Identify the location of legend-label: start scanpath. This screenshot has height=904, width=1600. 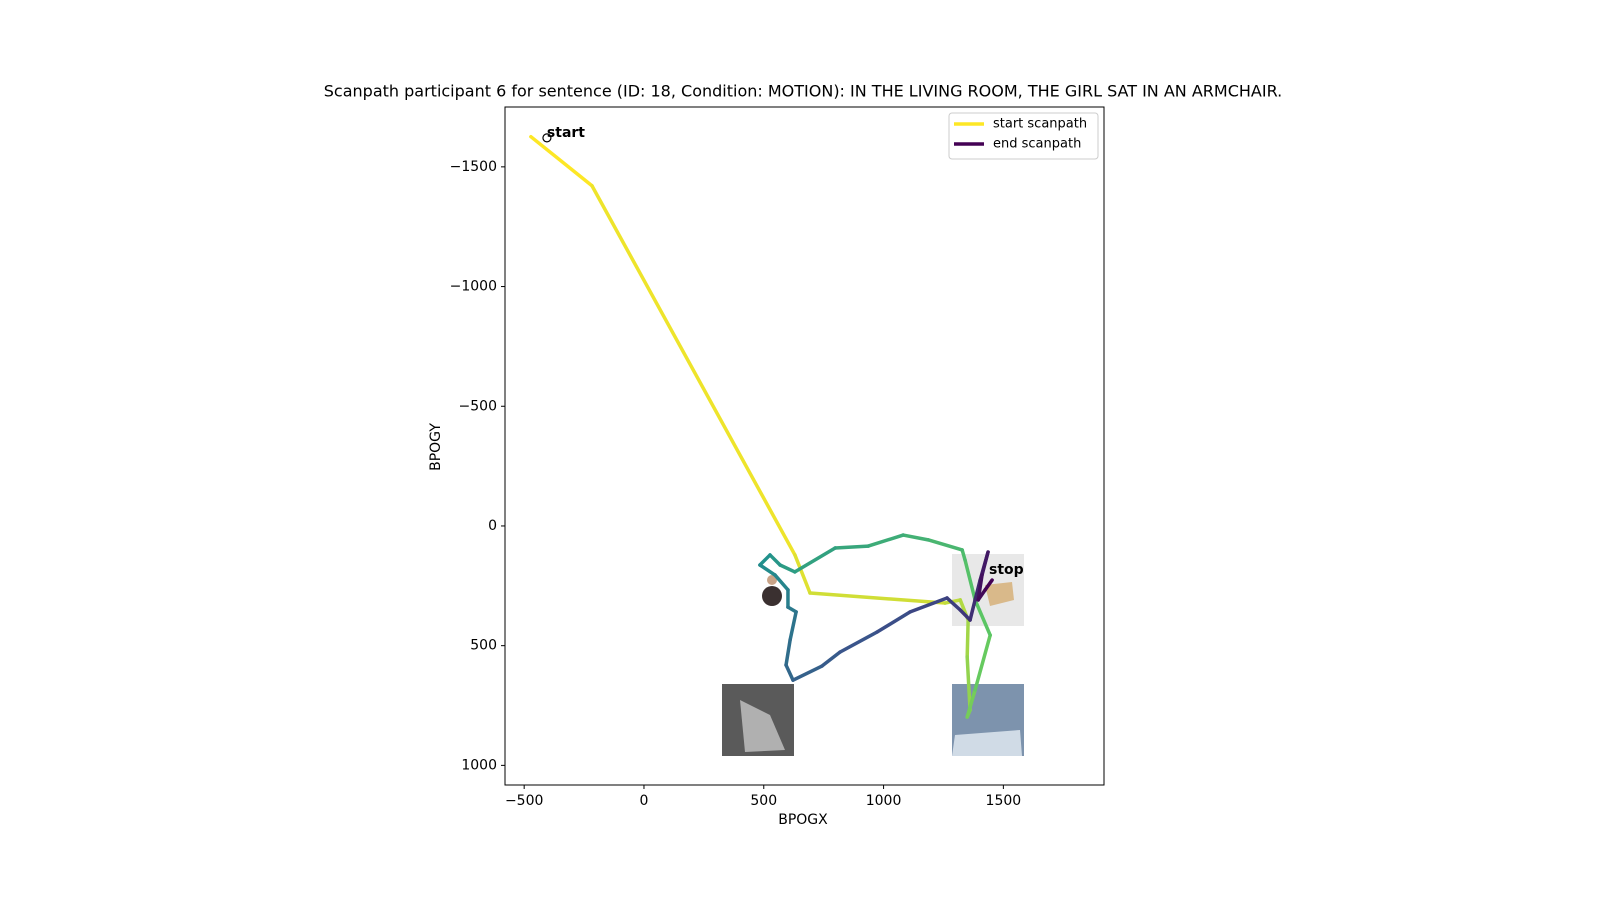
(1040, 124).